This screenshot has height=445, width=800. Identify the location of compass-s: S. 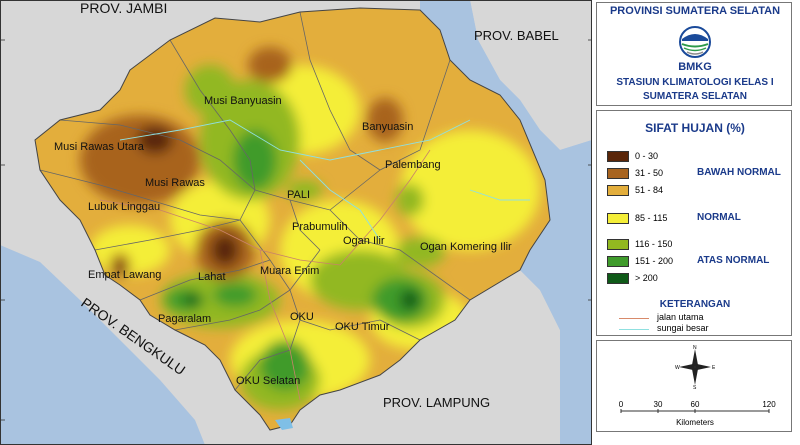
(695, 387).